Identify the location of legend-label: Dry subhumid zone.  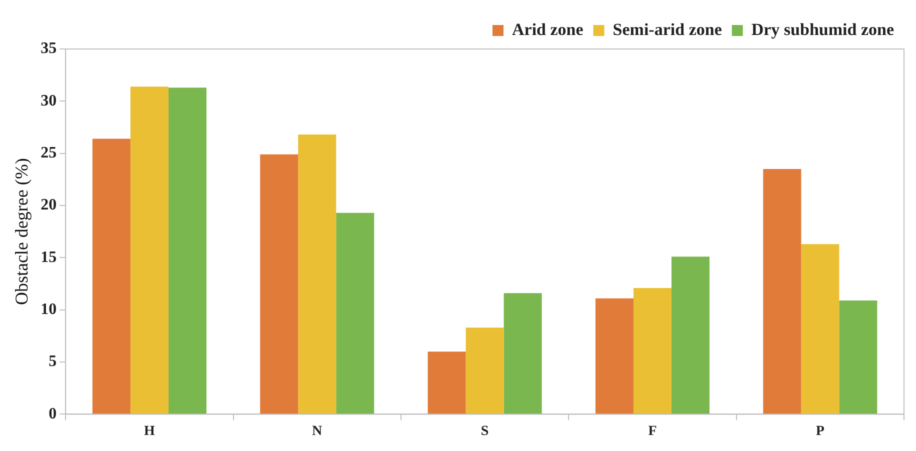
(822, 29).